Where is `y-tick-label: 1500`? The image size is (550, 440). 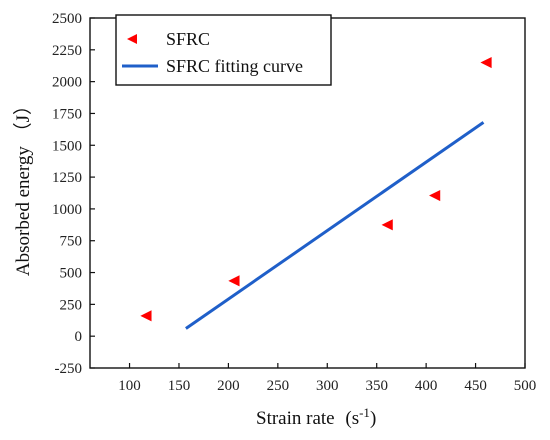 y-tick-label: 1500 is located at coordinates (67, 146).